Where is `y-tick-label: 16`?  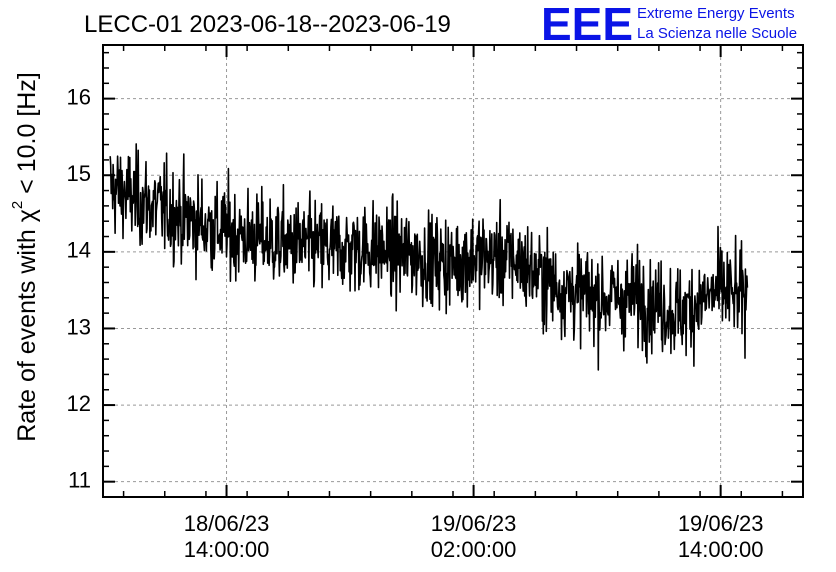
y-tick-label: 16 is located at coordinates (79, 96).